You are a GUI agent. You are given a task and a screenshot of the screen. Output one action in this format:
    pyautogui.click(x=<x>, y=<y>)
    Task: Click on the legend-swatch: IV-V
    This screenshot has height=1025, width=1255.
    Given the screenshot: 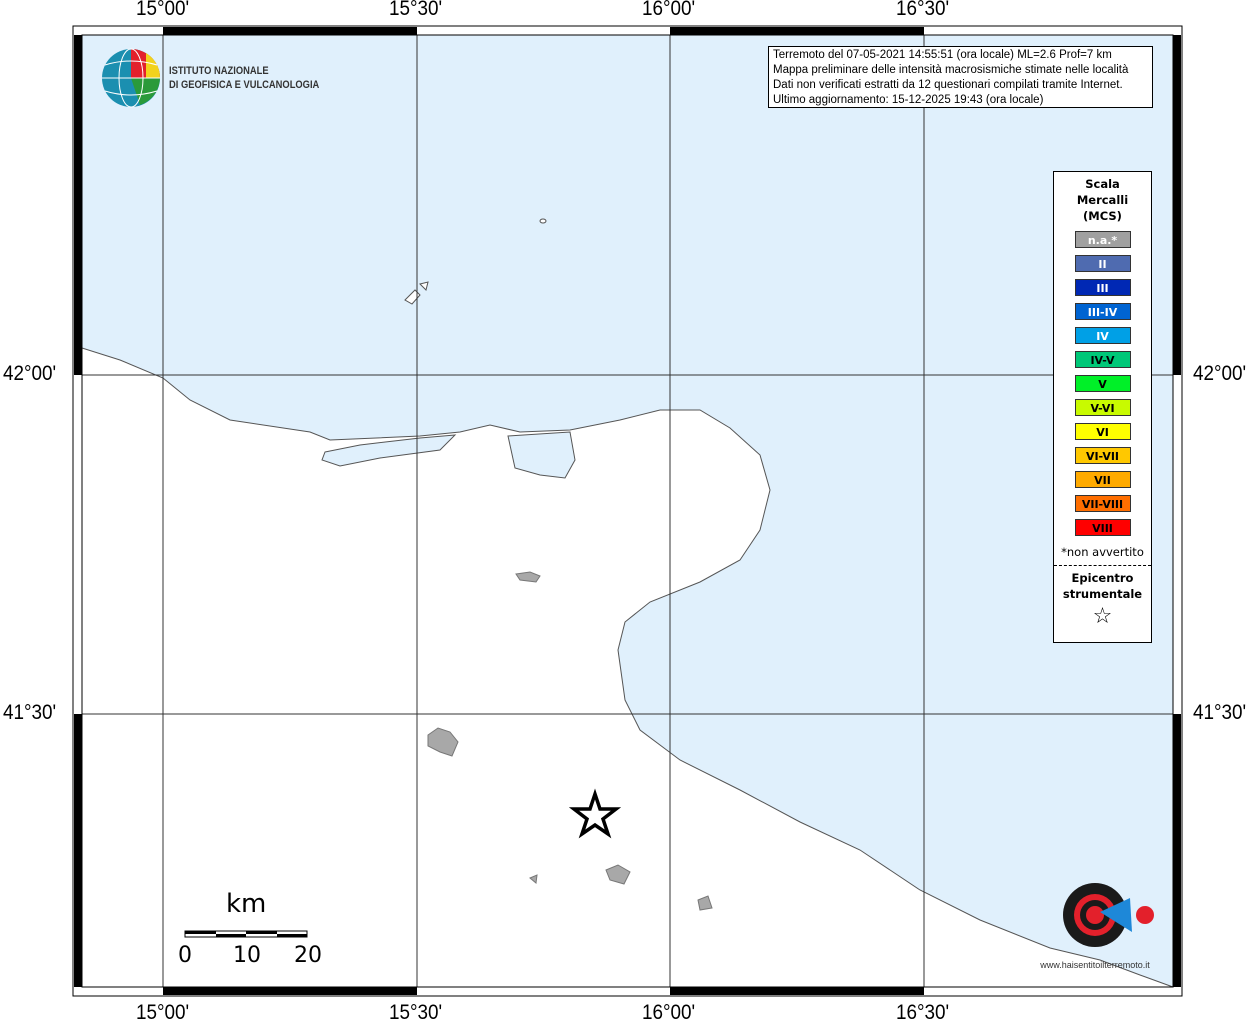 What is the action you would take?
    pyautogui.click(x=1102, y=359)
    